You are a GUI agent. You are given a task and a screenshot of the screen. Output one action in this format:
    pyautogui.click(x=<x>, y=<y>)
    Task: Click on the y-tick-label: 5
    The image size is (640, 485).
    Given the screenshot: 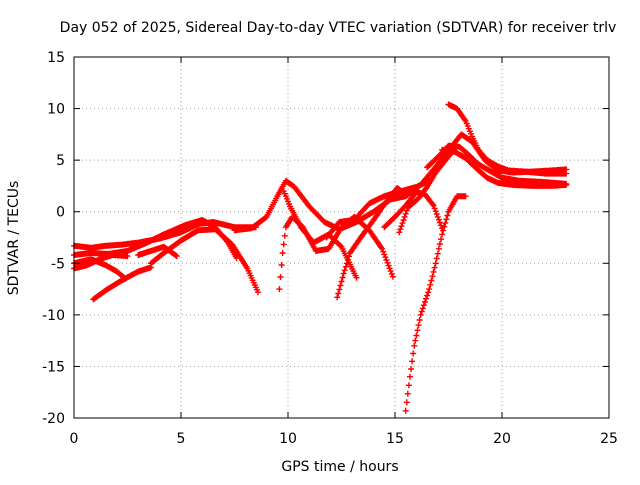 What is the action you would take?
    pyautogui.click(x=60, y=161)
    